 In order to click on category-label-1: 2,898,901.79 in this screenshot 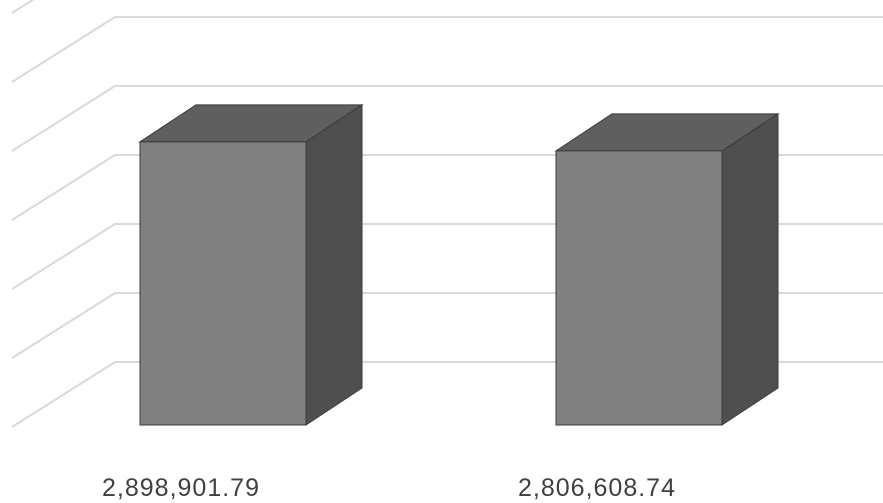, I will do `click(181, 488)`.